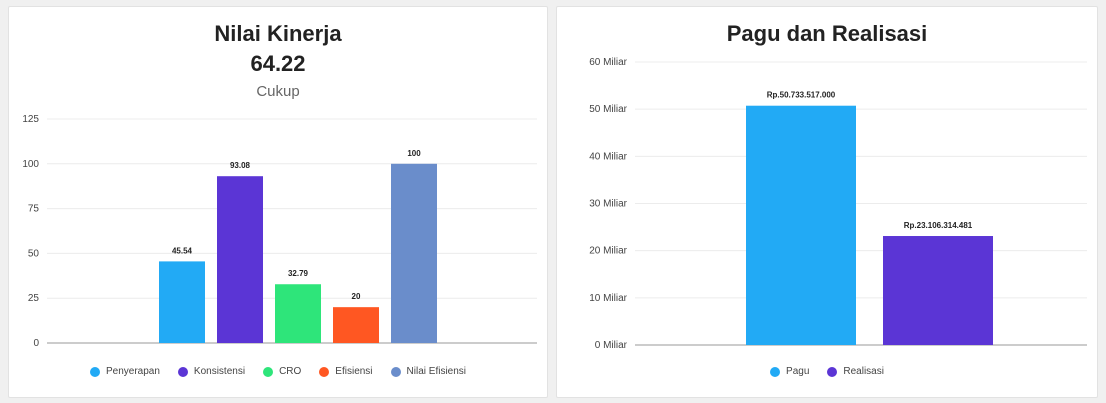 The image size is (1106, 403). Describe the element at coordinates (938, 290) in the screenshot. I see `bar-realisasi` at that location.